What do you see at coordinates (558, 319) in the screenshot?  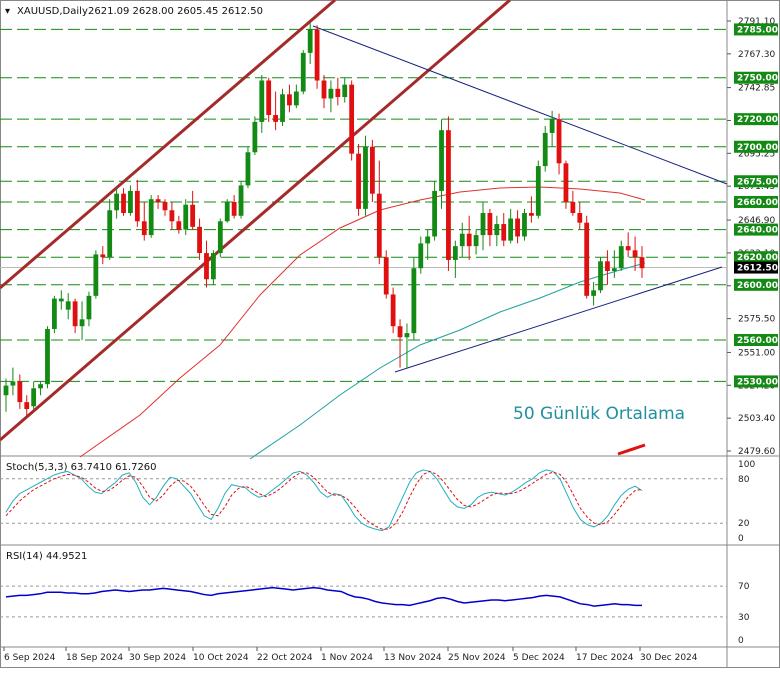 I see `support-trendline` at bounding box center [558, 319].